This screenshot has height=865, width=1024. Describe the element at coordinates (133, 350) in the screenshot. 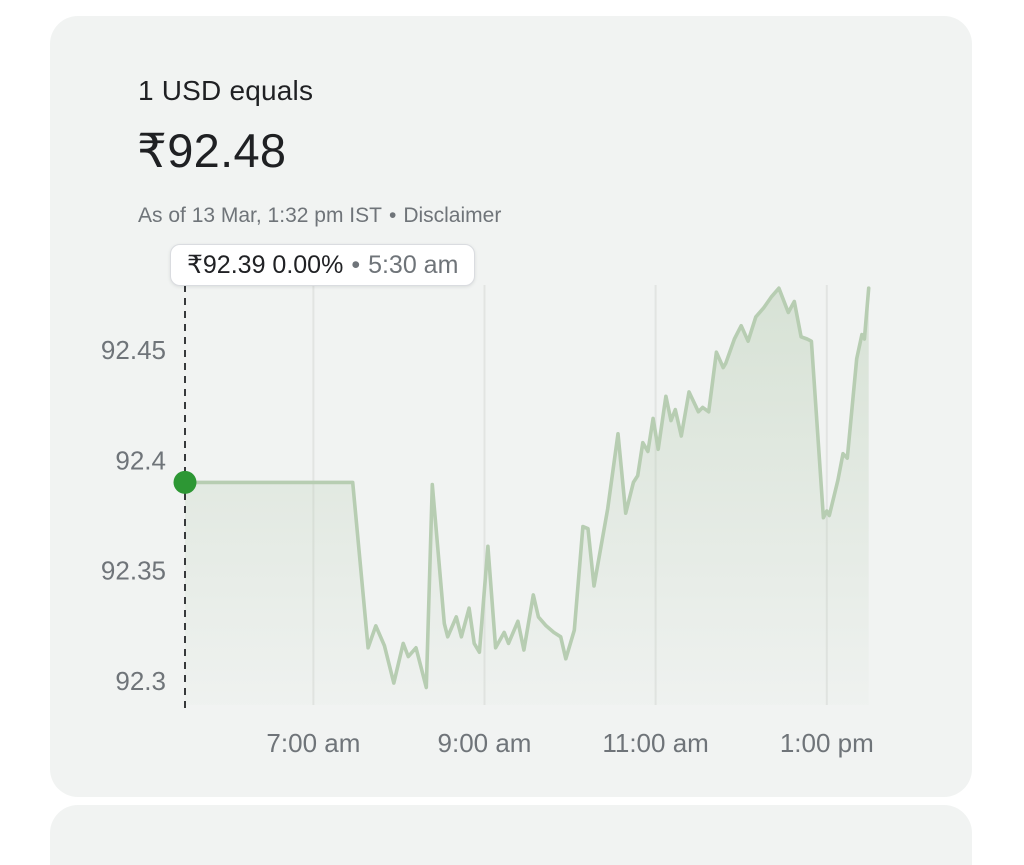

I see `y-axis-label: 92.45` at that location.